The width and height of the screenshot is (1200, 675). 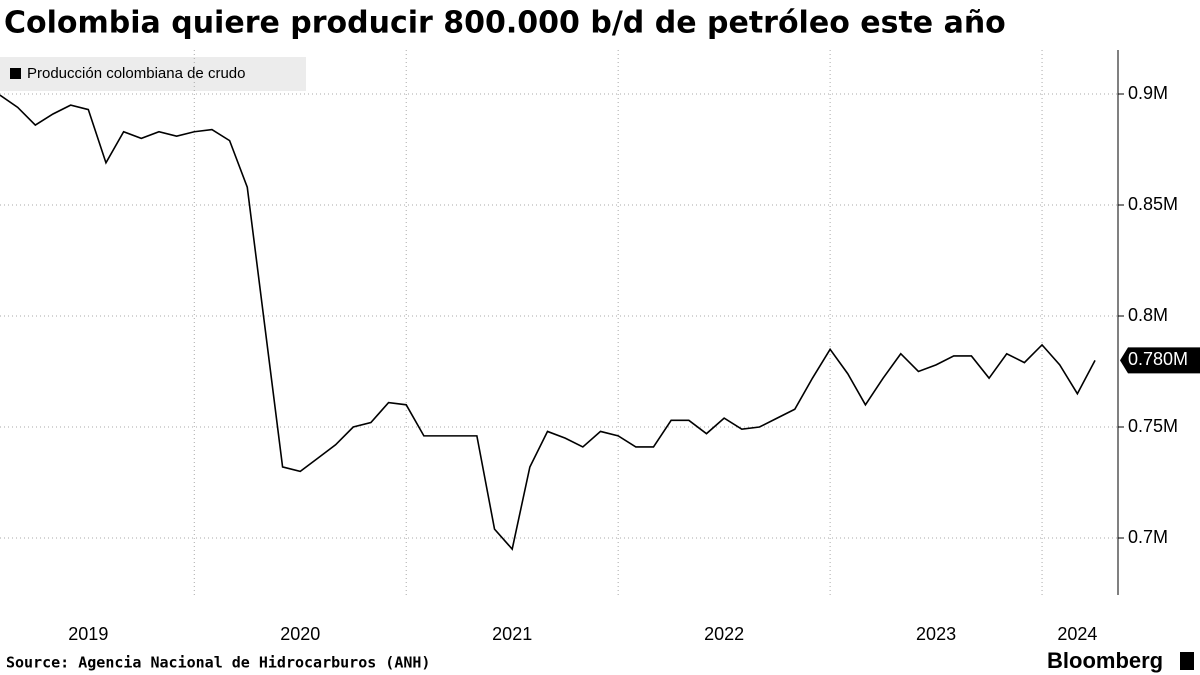 What do you see at coordinates (15, 73) in the screenshot?
I see `legend-swatch` at bounding box center [15, 73].